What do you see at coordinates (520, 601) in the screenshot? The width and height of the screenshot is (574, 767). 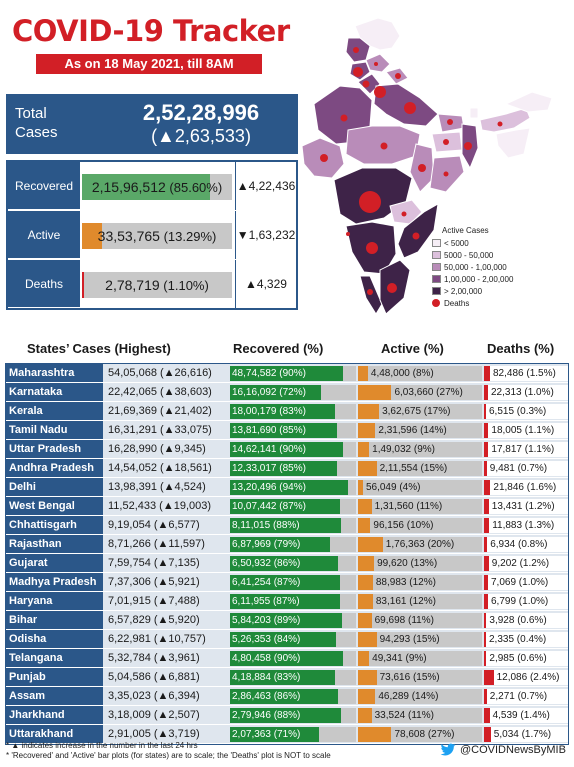 I see `deaths-label: 6,799 (1.0%)` at bounding box center [520, 601].